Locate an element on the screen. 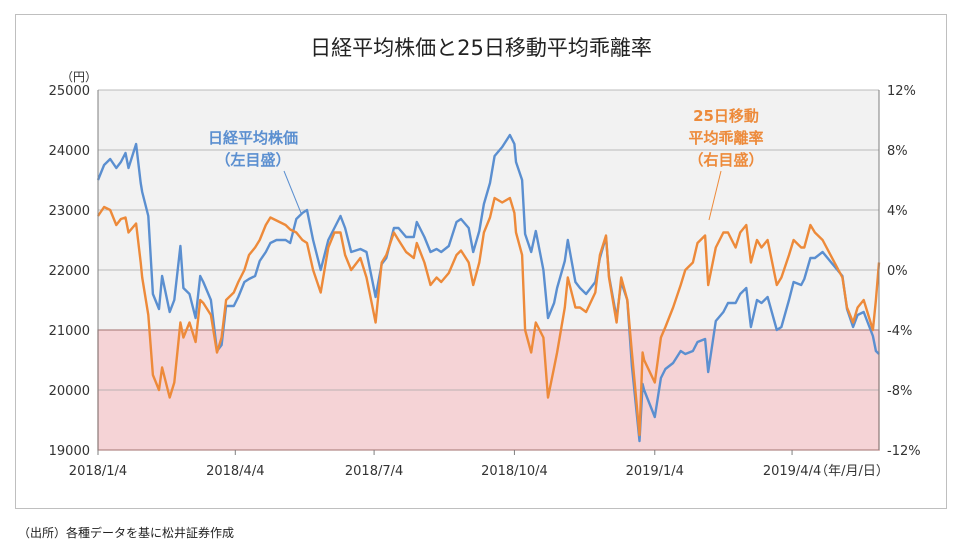 The height and width of the screenshot is (553, 960). nikkei-annotation-axis: （左目盛） is located at coordinates (252, 160).